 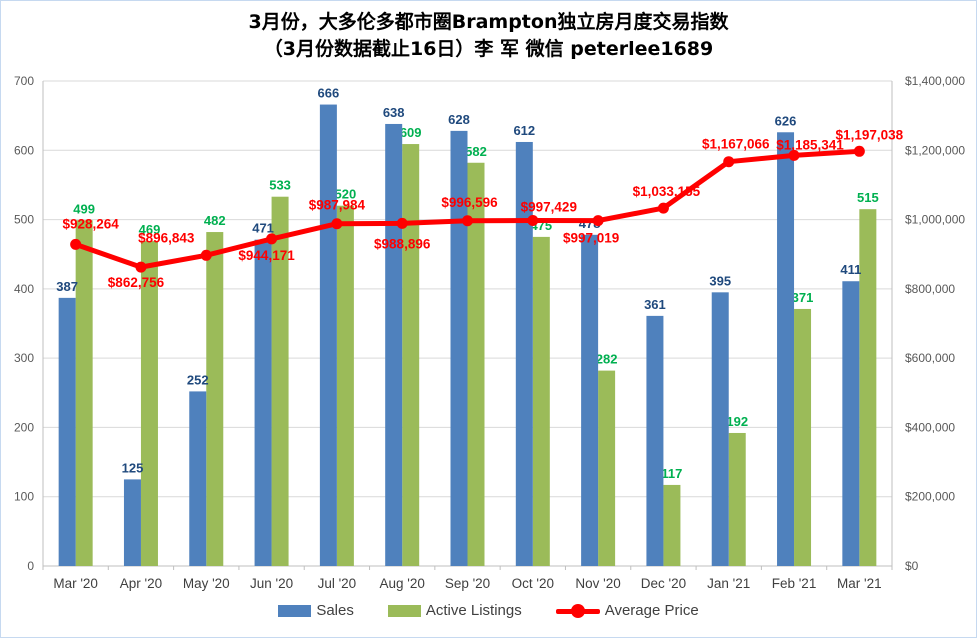 I want to click on sales-value-label: 361, so click(x=655, y=304).